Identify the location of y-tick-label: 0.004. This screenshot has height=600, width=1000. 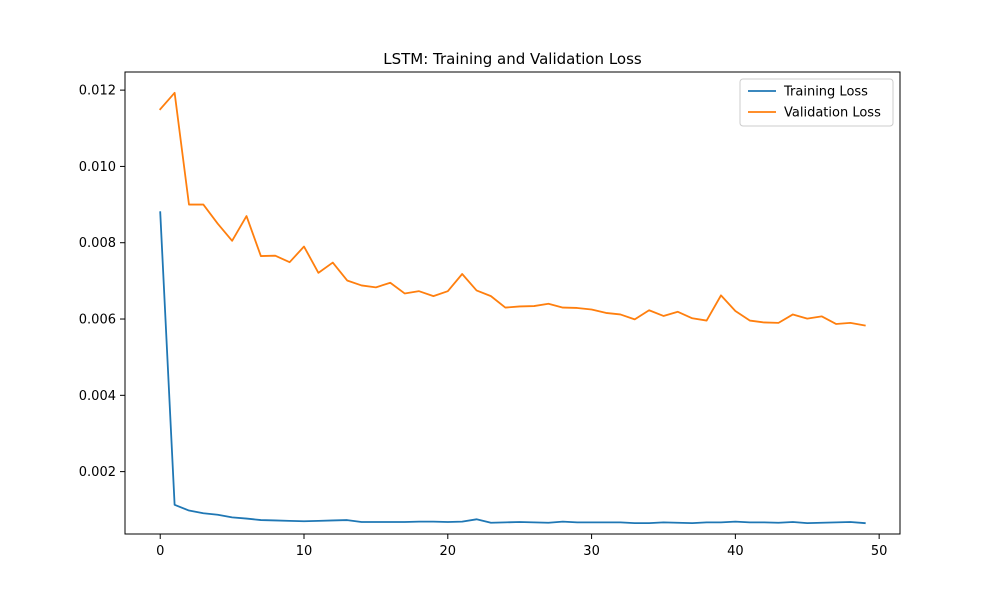
(97, 396).